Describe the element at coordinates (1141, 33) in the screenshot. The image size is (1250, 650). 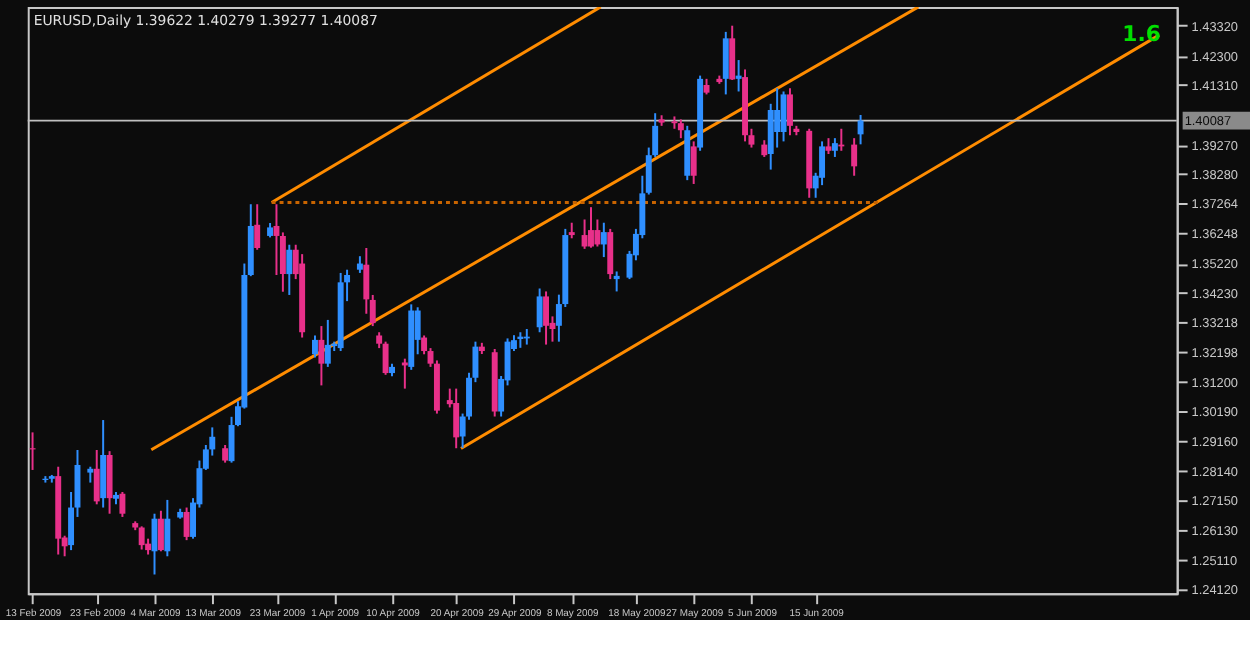
I see `annotation: 1.6` at that location.